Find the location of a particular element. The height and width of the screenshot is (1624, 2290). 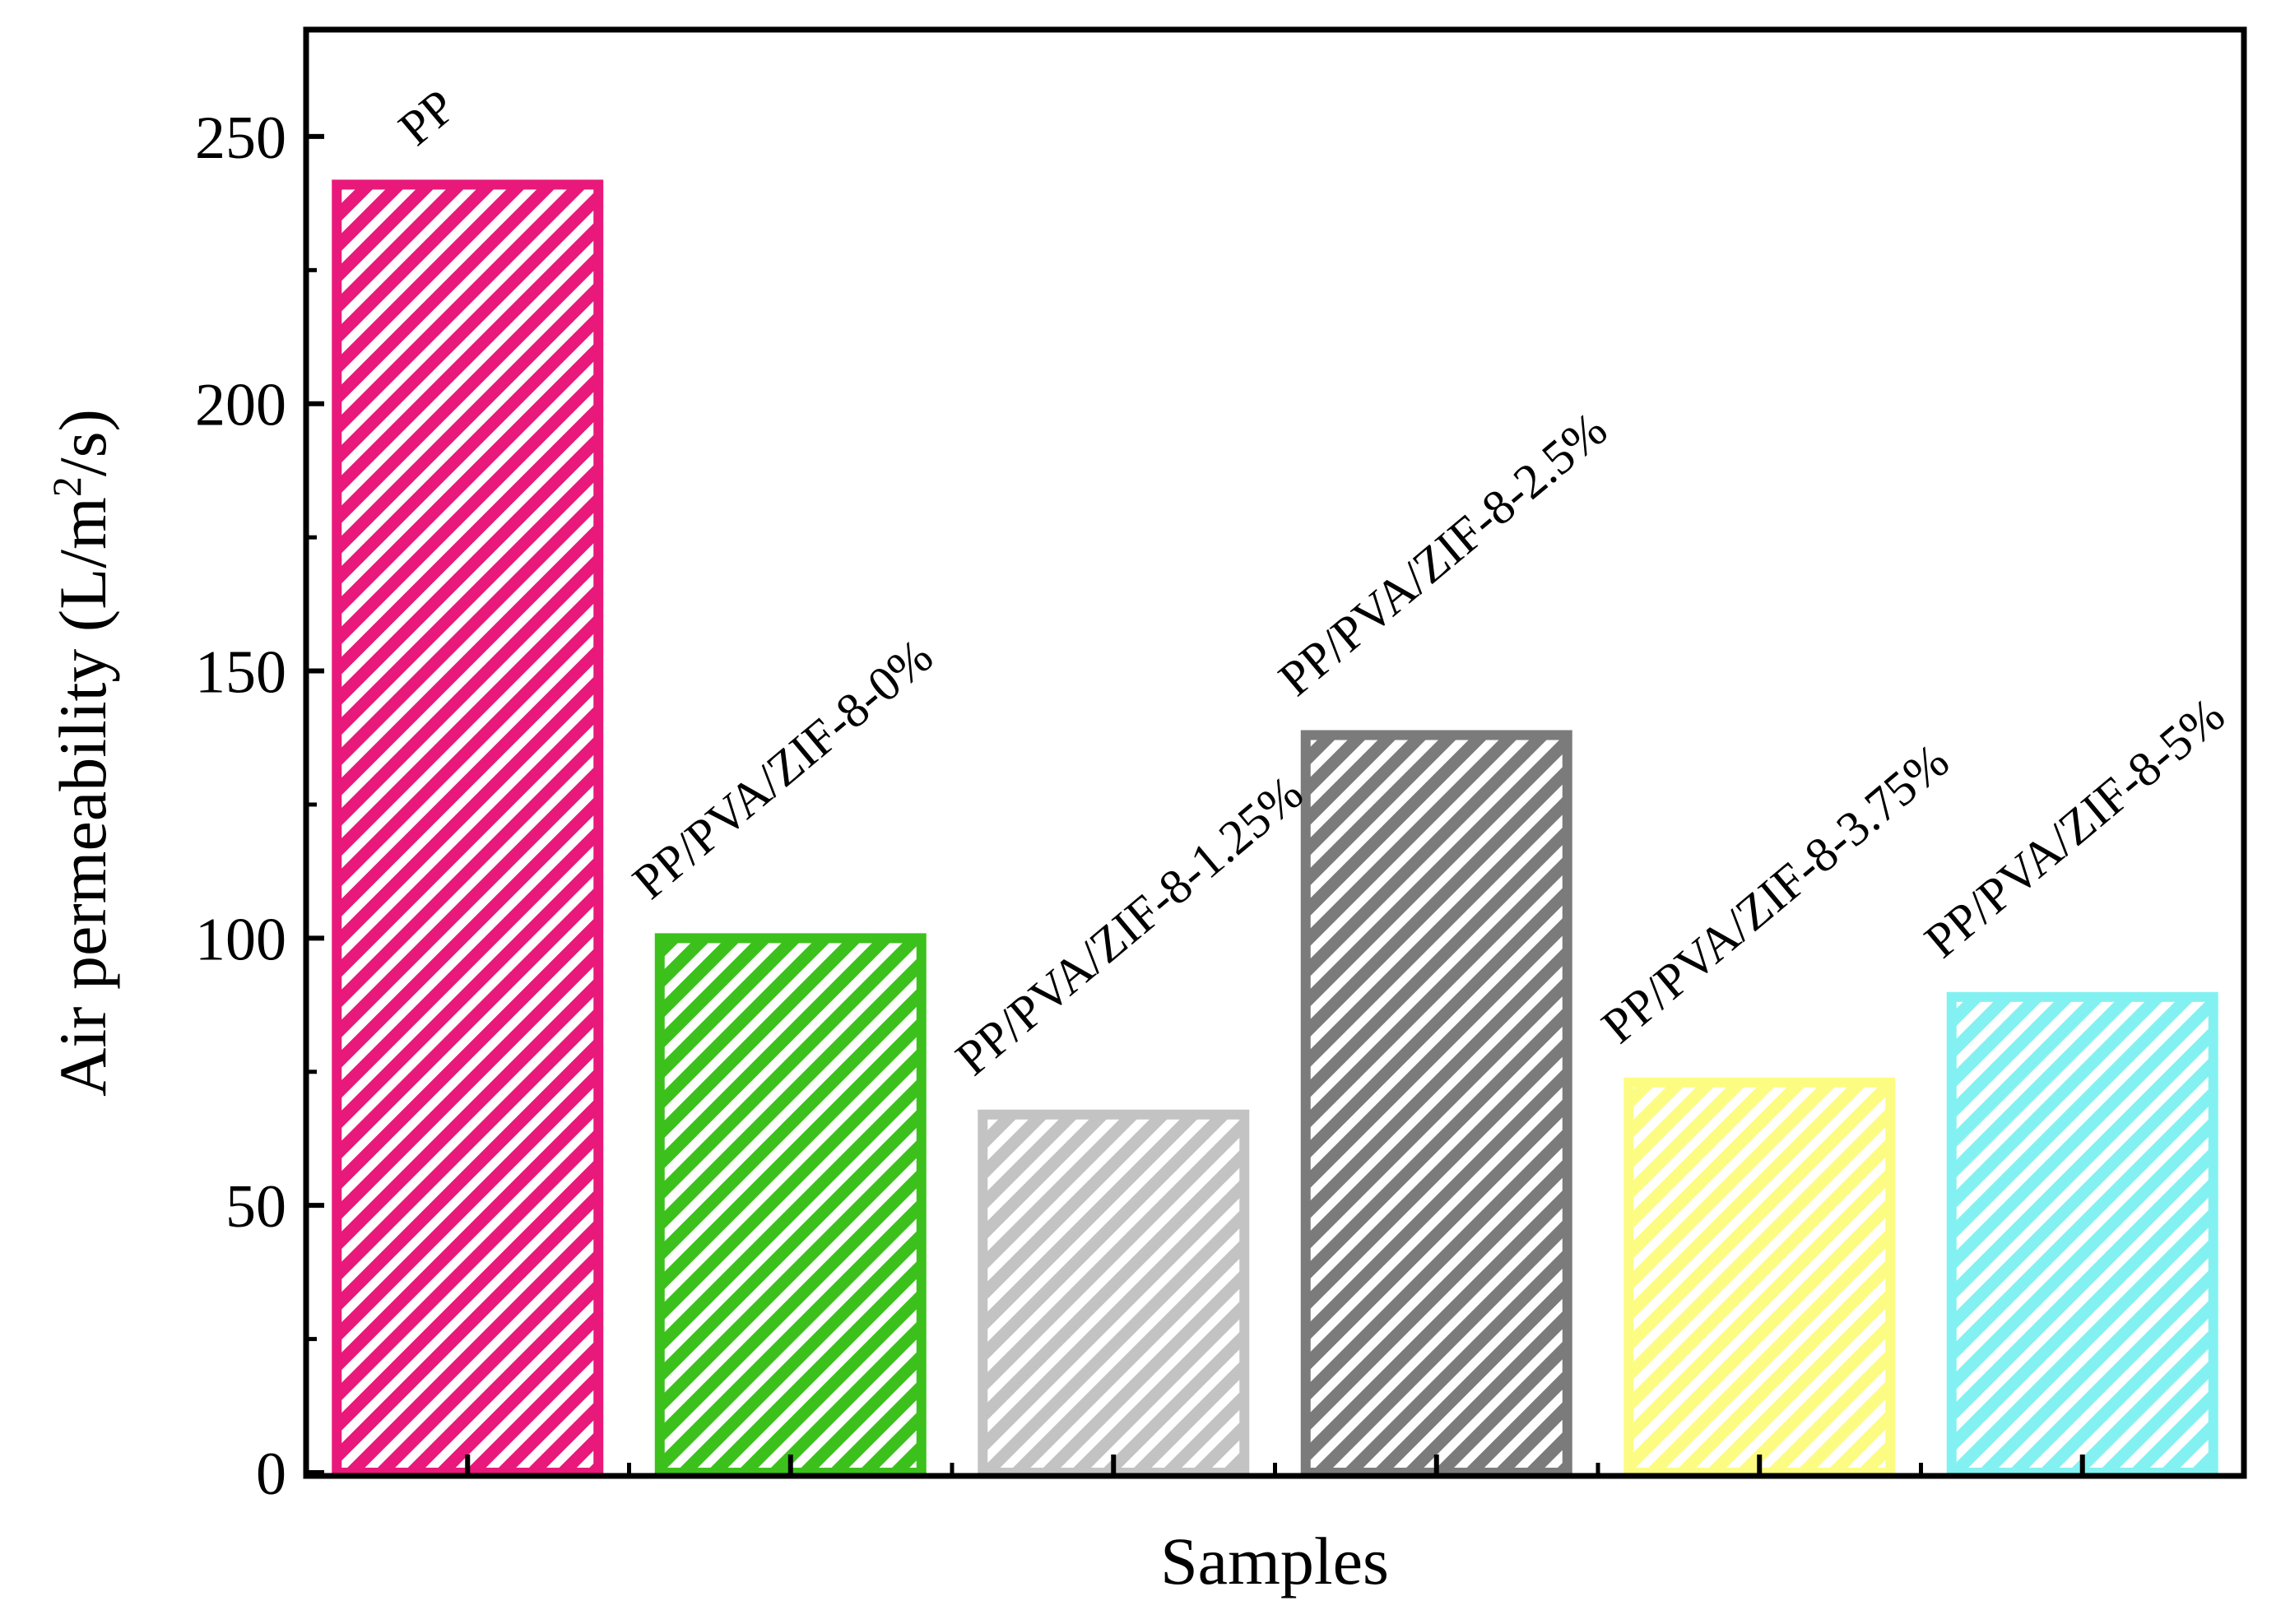

bar-label-2: PP/PVA/ZIF-8-1.25% is located at coordinates (1128, 925).